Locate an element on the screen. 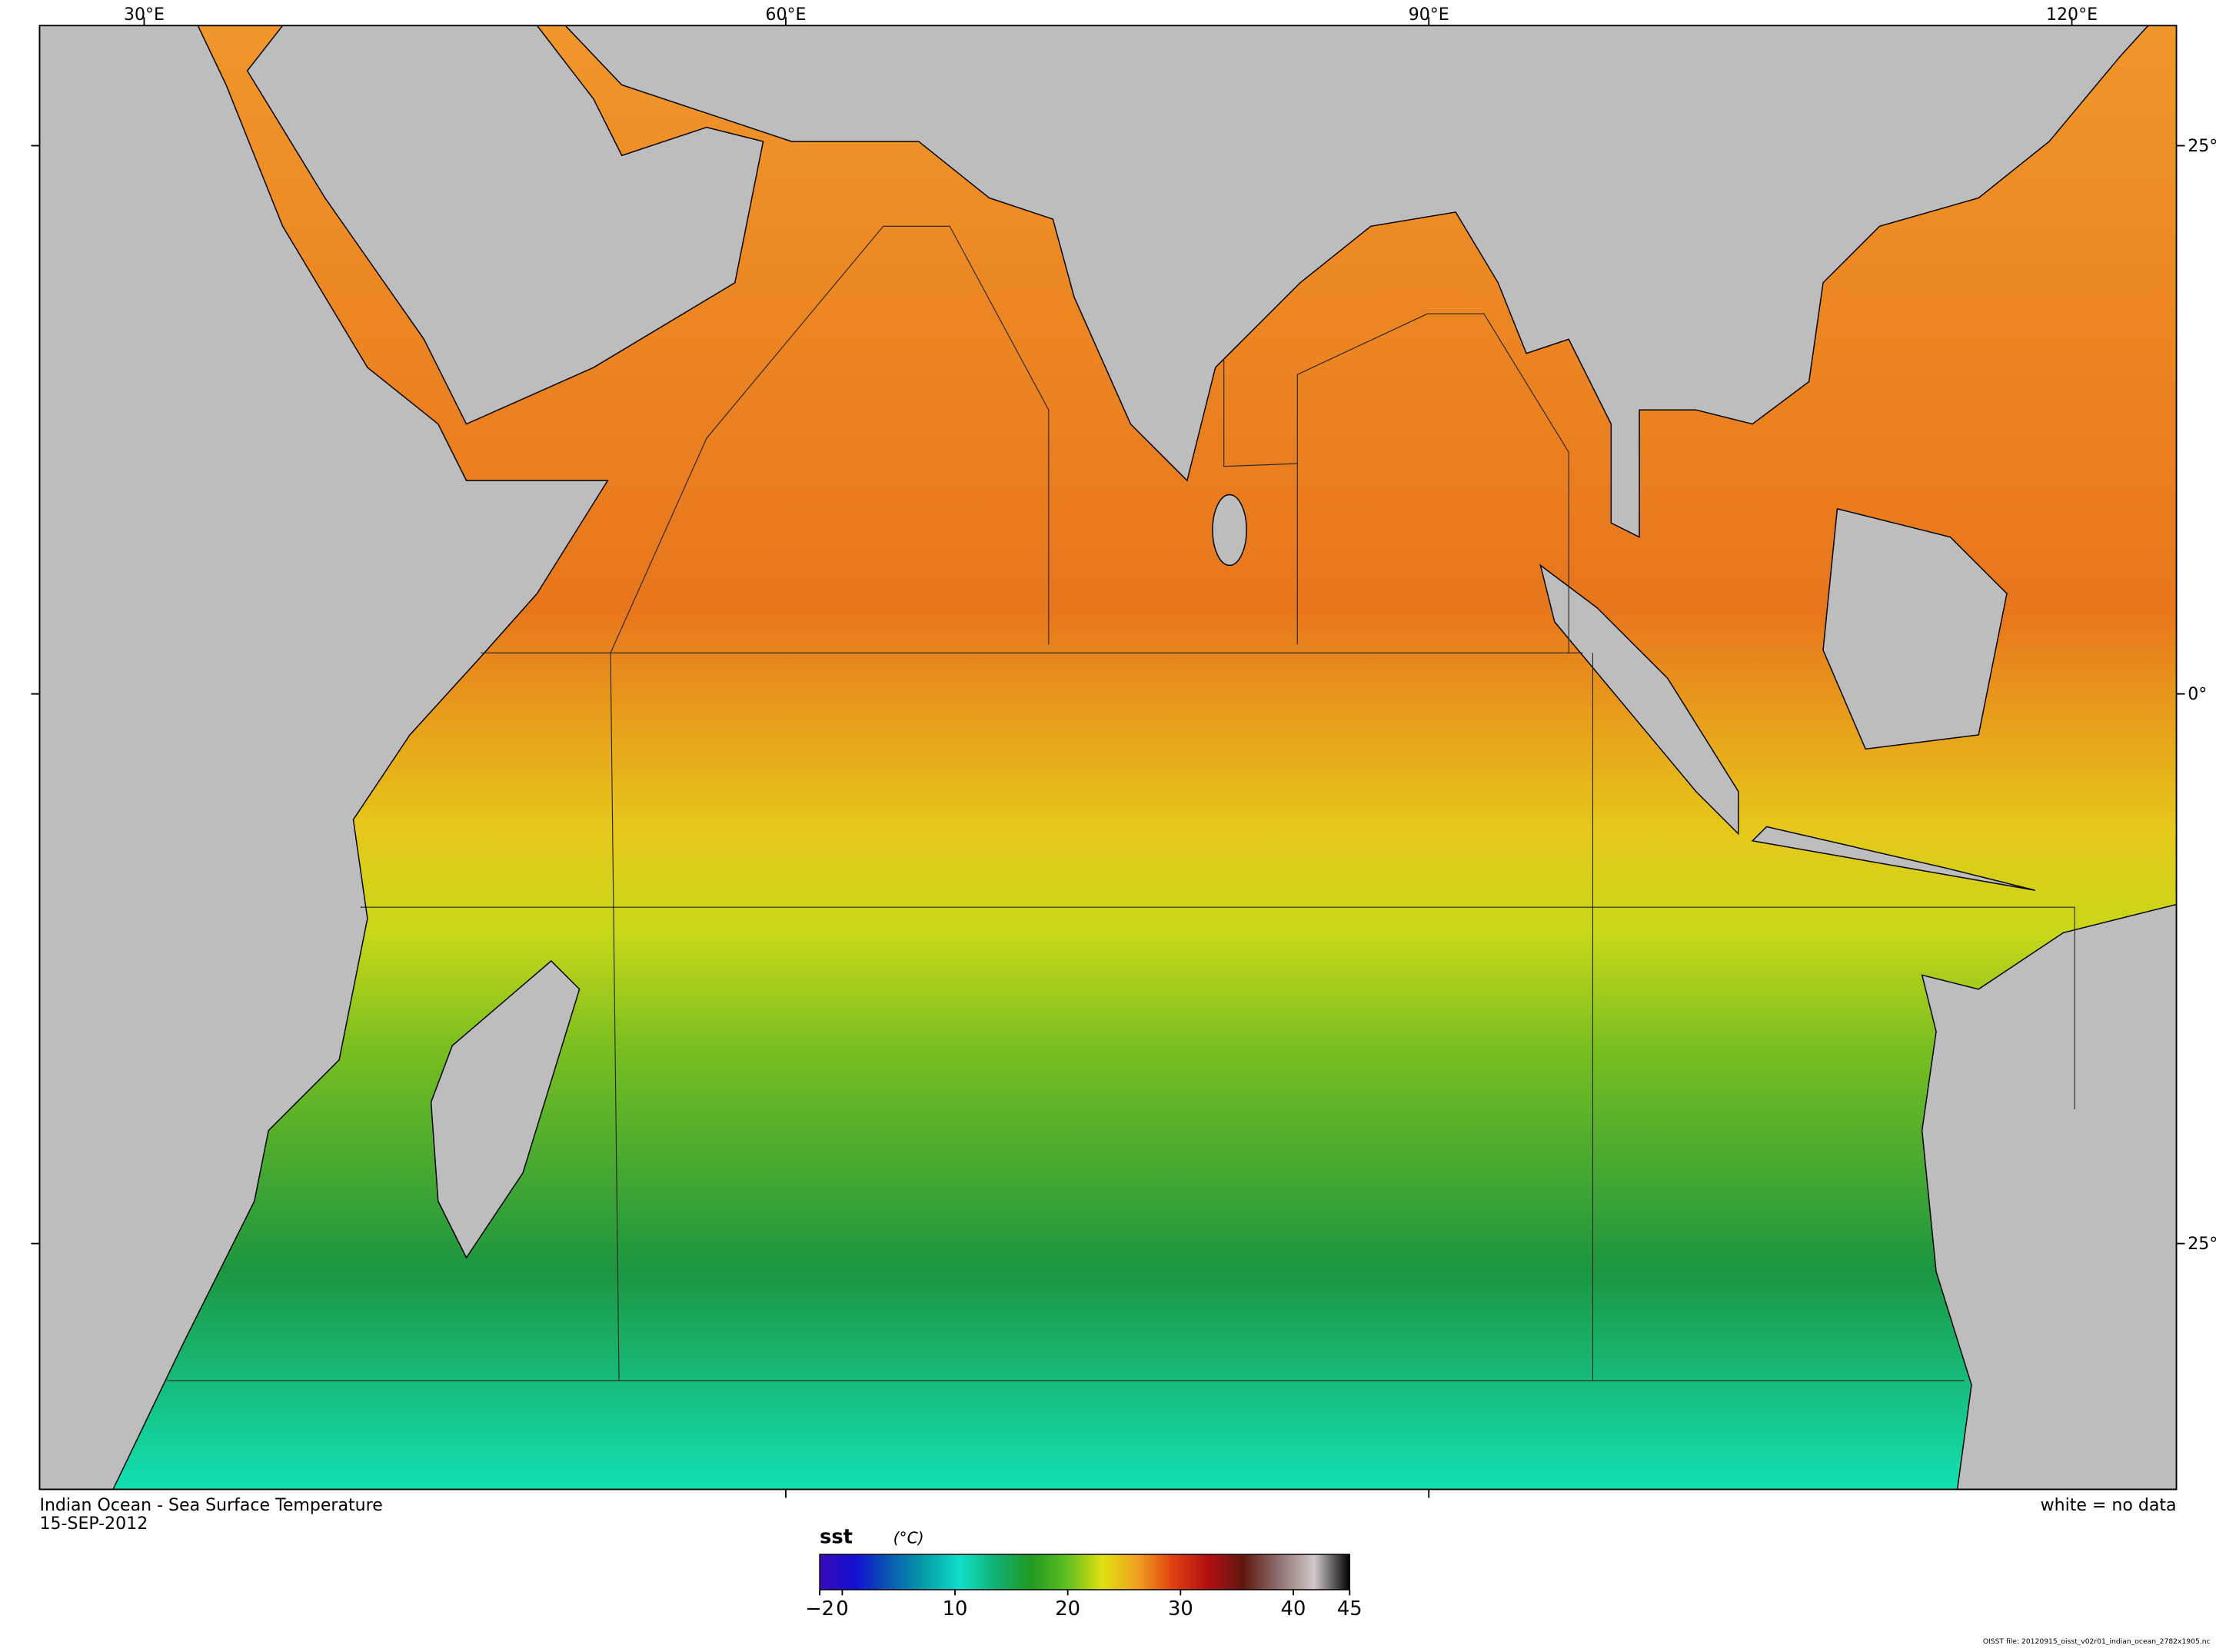 Image resolution: width=2216 pixels, height=1652 pixels. lon-label: 90°E is located at coordinates (1429, 15).